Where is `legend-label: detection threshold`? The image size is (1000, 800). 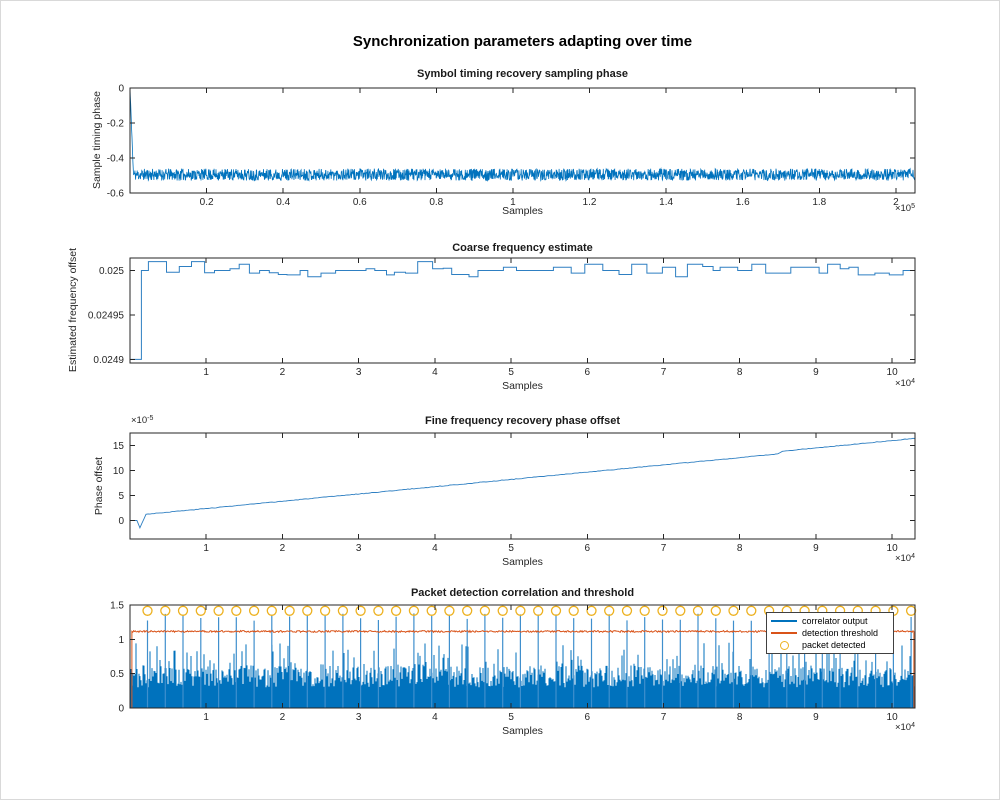
legend-label: detection threshold is located at coordinates (840, 633).